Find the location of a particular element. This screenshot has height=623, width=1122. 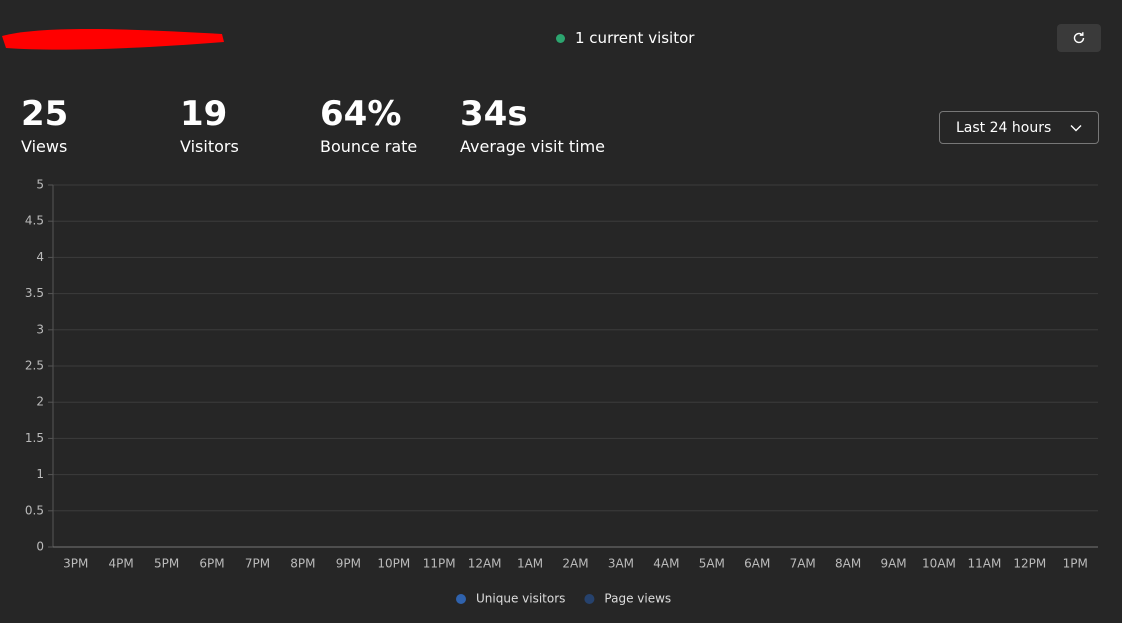

x-tick-label: 8PM is located at coordinates (302, 564).